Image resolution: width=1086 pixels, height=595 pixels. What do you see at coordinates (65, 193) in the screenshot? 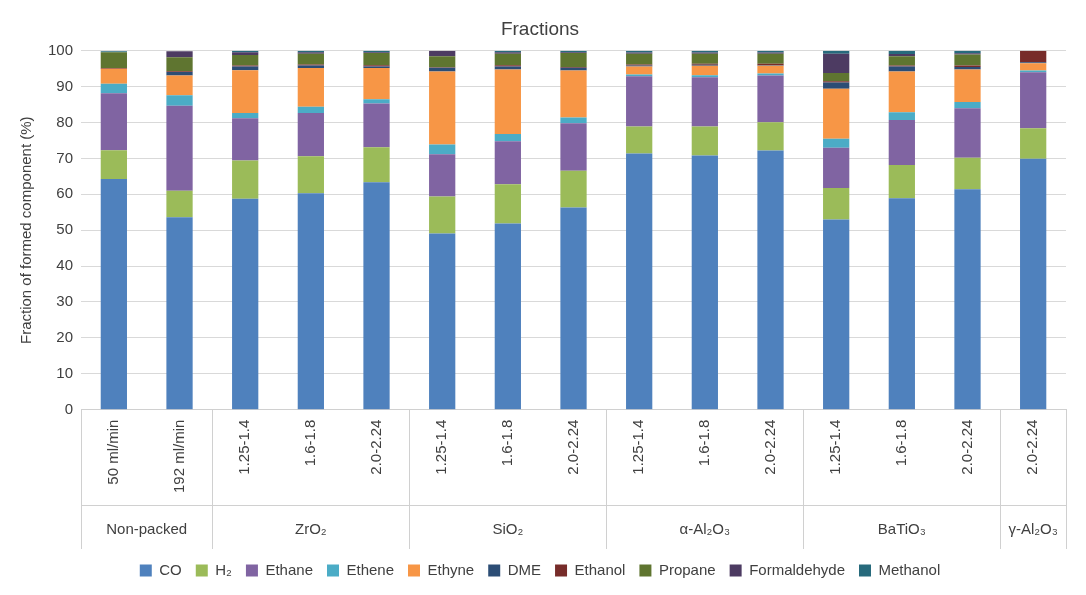
I see `y-tick-label: 60` at bounding box center [65, 193].